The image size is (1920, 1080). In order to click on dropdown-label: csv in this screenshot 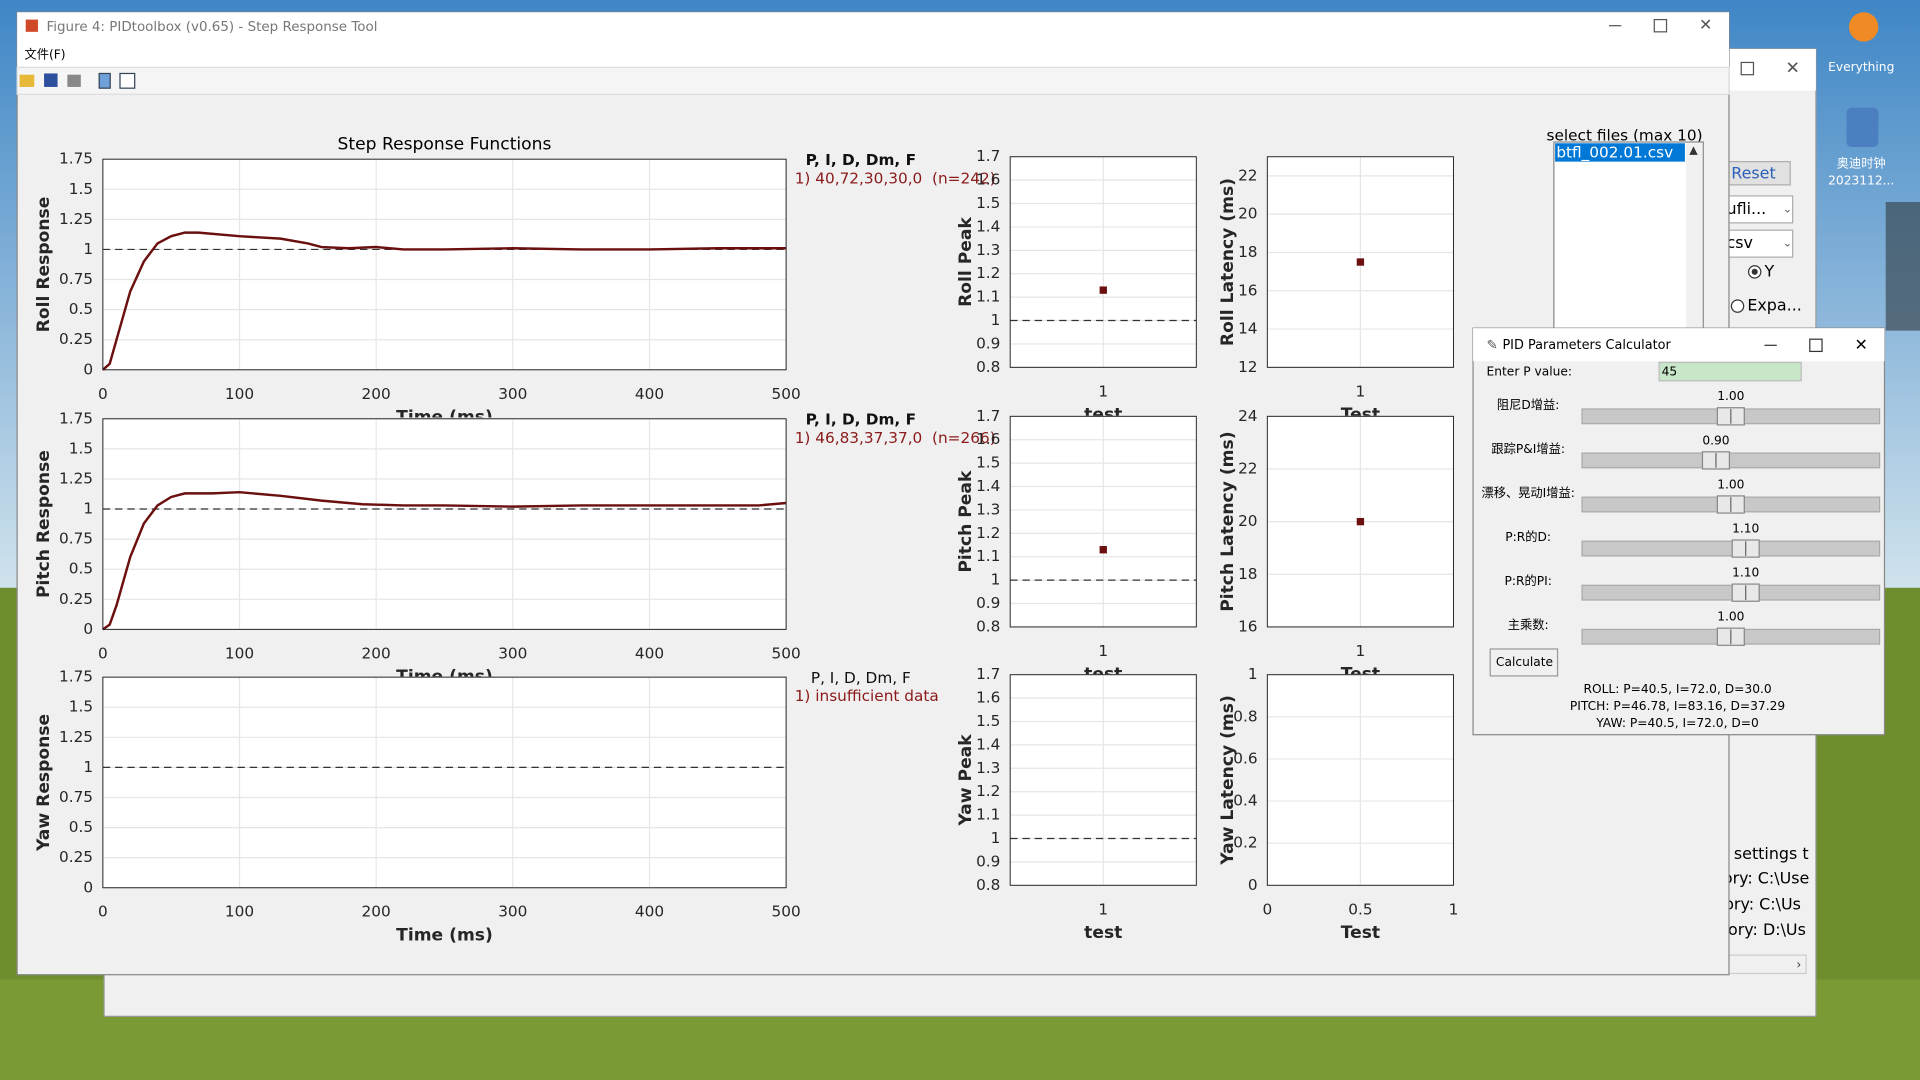, I will do `click(1740, 242)`.